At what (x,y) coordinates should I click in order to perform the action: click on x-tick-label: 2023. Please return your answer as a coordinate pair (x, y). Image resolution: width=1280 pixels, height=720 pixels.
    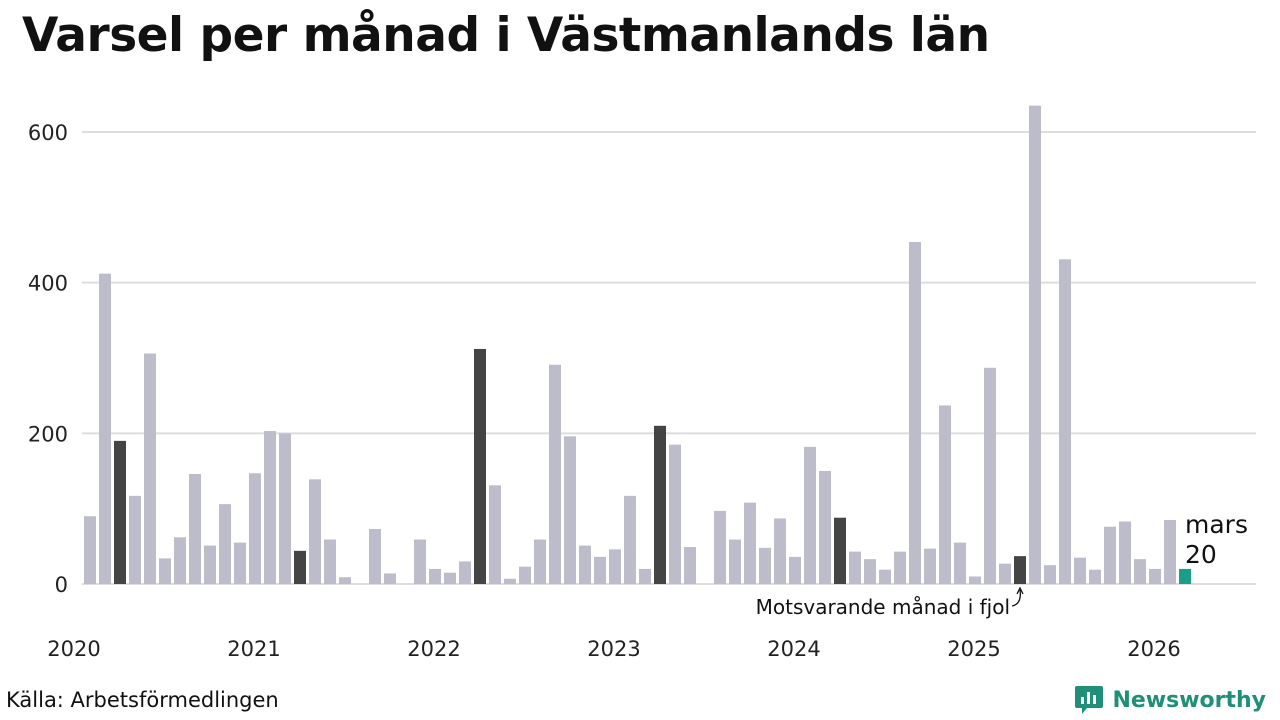
    Looking at the image, I should click on (613, 649).